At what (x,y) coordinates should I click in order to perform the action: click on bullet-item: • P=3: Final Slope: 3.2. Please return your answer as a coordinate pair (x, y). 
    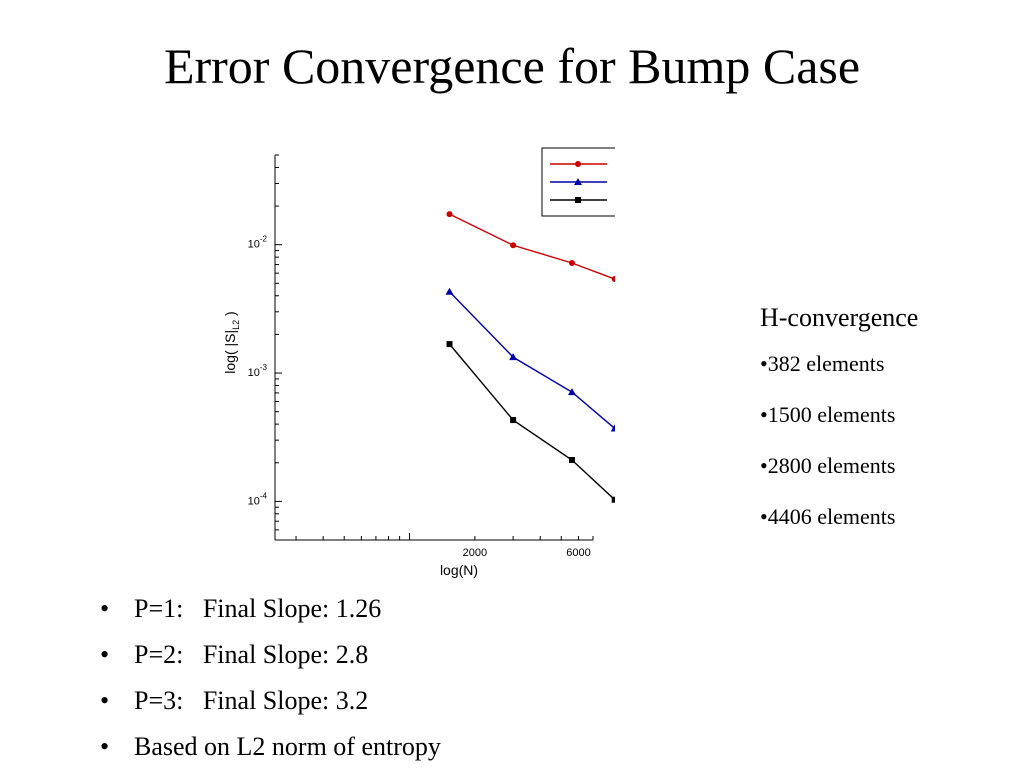
    Looking at the image, I should click on (270, 701).